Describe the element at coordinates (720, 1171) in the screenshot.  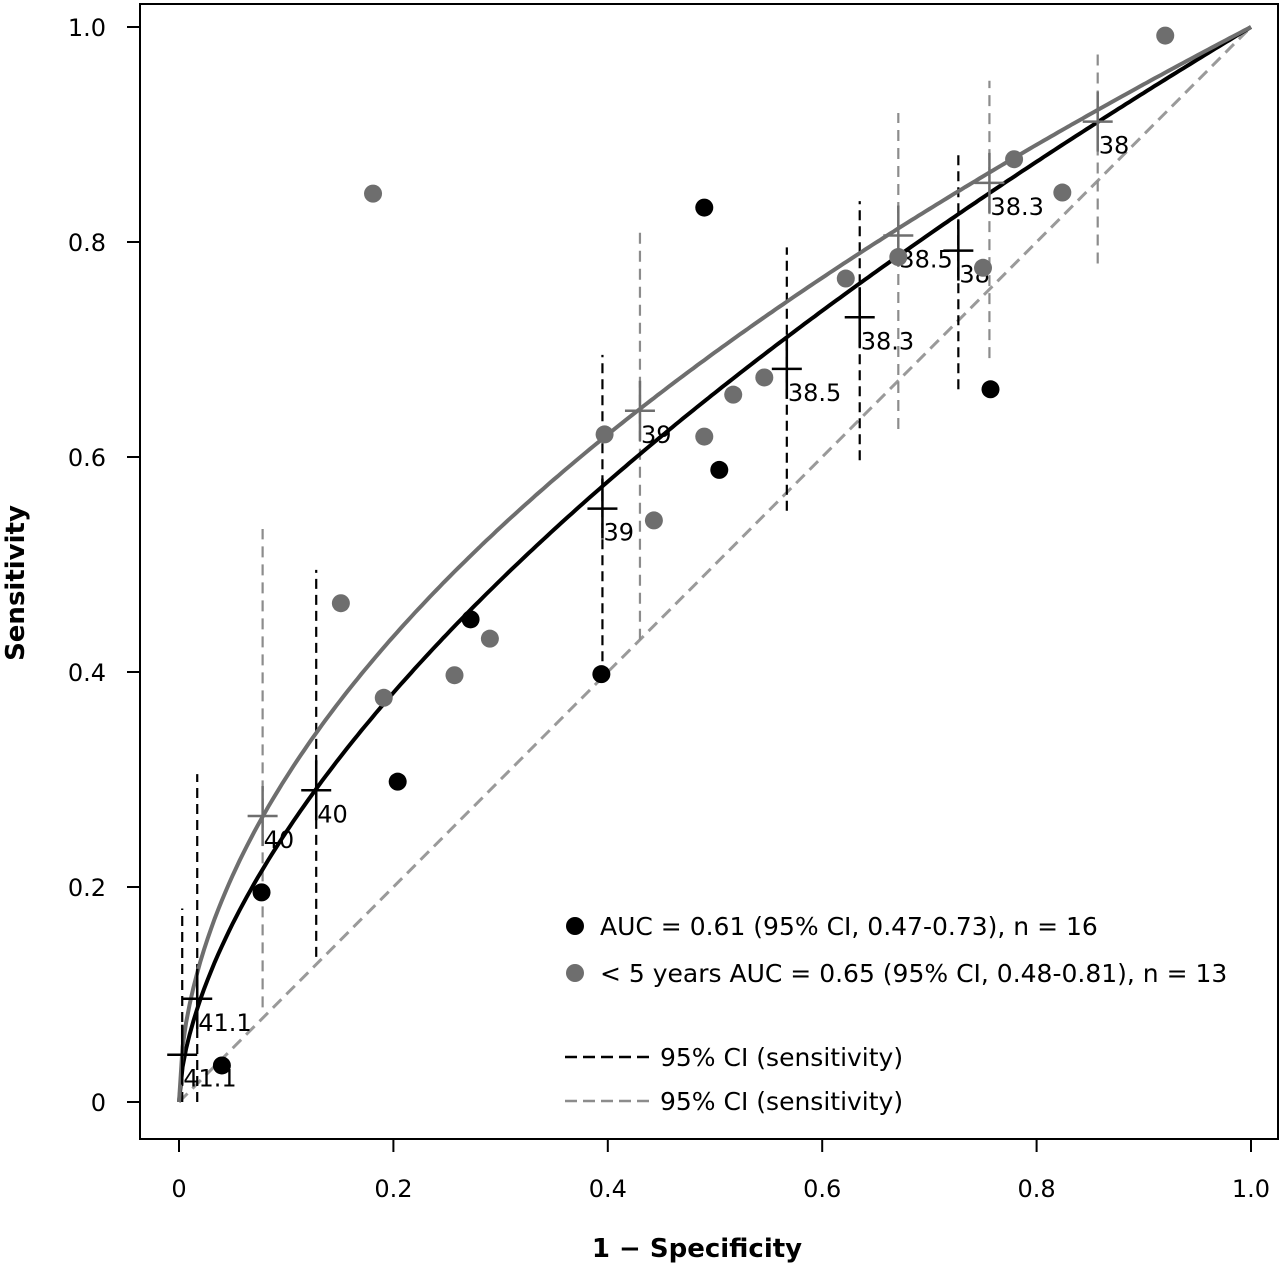
I see `x-axis: 0 0.2 0.4 0.6 0.8 1.0` at that location.